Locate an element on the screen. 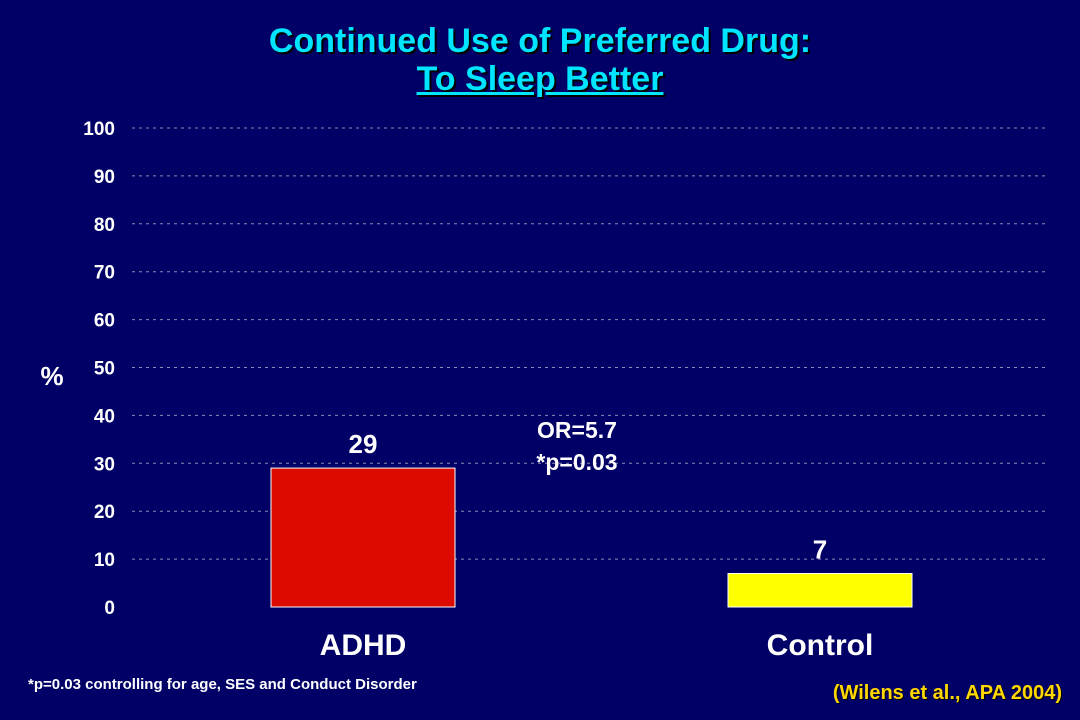 This screenshot has width=1080, height=720. y-axis-label: % is located at coordinates (51, 376).